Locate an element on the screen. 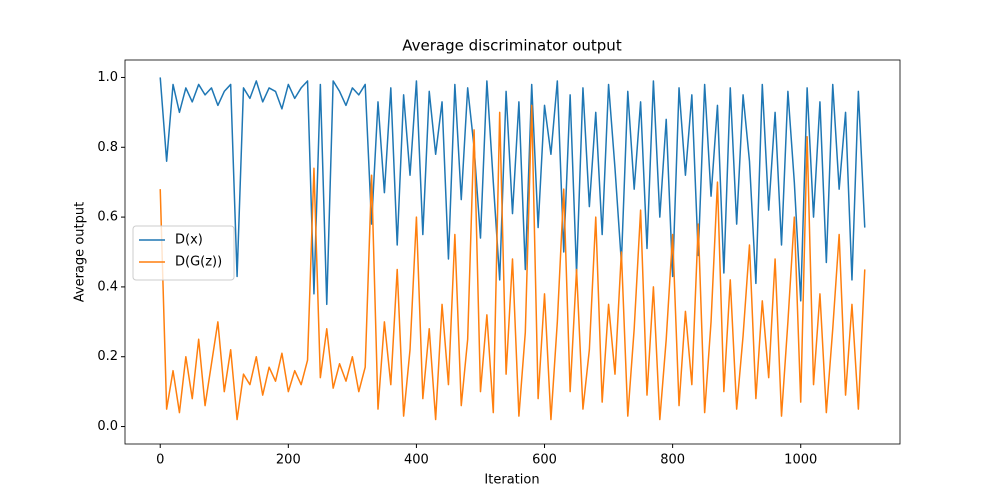 The height and width of the screenshot is (500, 1000). x-axis-label: Iteration is located at coordinates (511, 480).